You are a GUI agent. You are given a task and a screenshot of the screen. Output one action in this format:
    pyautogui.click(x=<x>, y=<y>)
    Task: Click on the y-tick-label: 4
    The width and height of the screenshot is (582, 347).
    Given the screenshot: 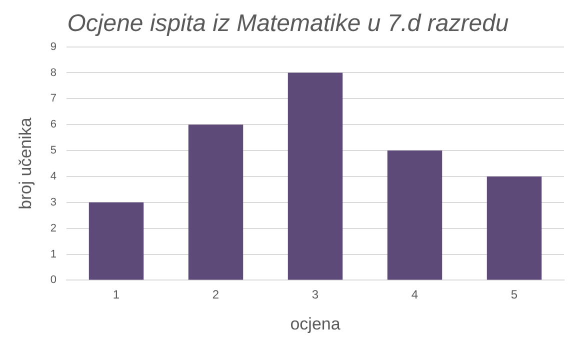 What is the action you would take?
    pyautogui.click(x=53, y=176)
    